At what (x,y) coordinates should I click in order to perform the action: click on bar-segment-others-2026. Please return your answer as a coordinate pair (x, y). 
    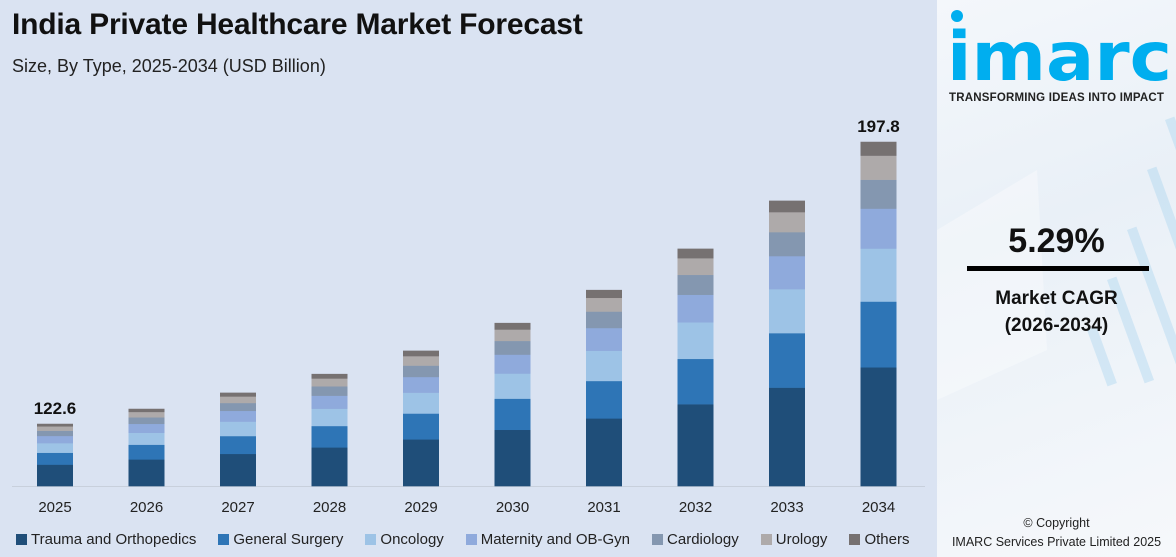
    Looking at the image, I should click on (146, 410).